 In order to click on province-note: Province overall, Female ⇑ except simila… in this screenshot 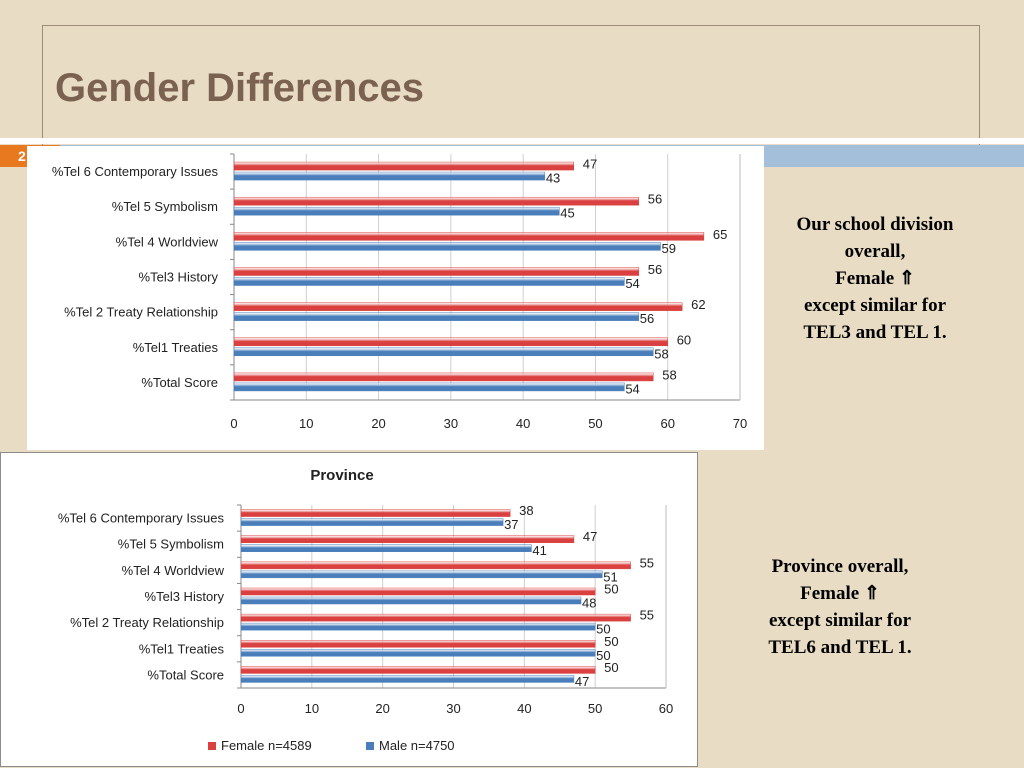, I will do `click(840, 607)`.